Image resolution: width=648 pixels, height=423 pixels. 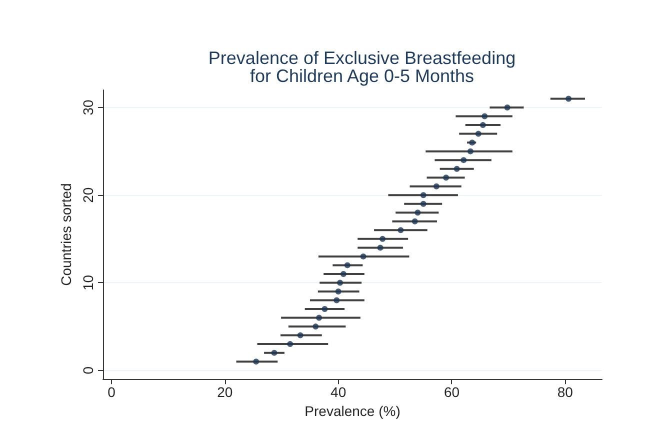 I want to click on y-tick-label: 30, so click(x=88, y=108).